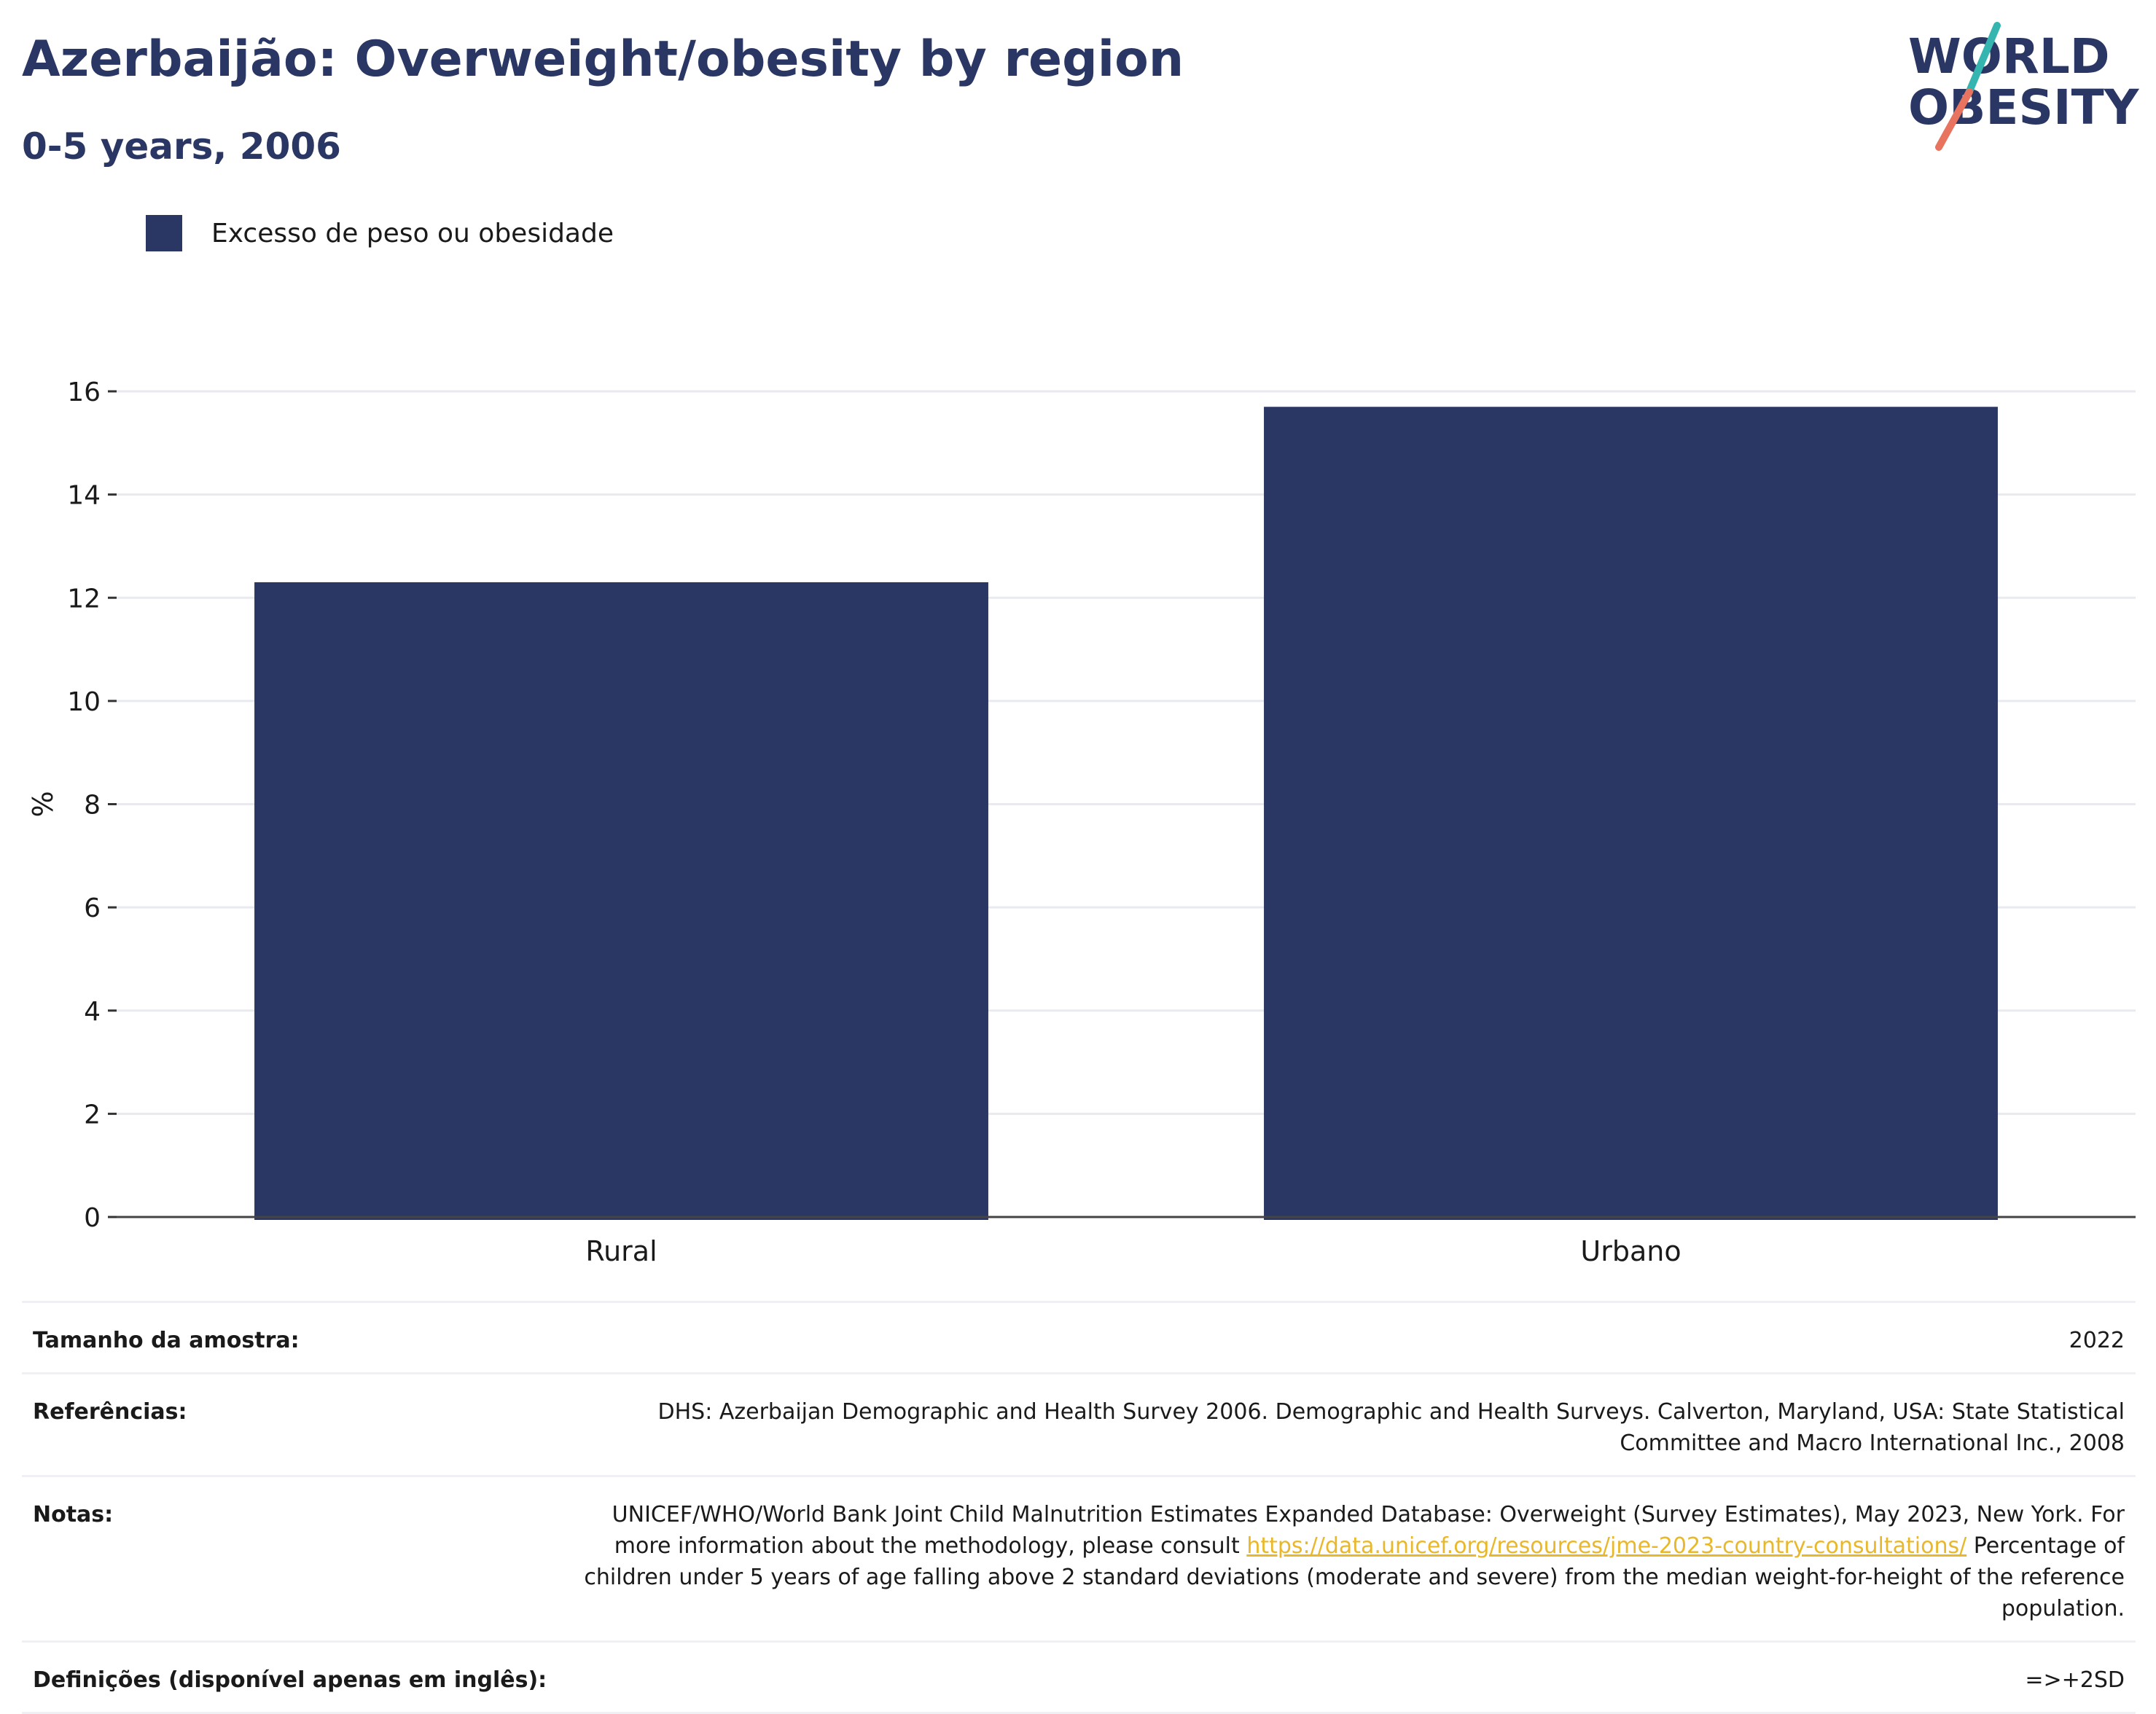 The height and width of the screenshot is (1714, 2156). Describe the element at coordinates (1630, 1251) in the screenshot. I see `x-tick-label: Urbano` at that location.